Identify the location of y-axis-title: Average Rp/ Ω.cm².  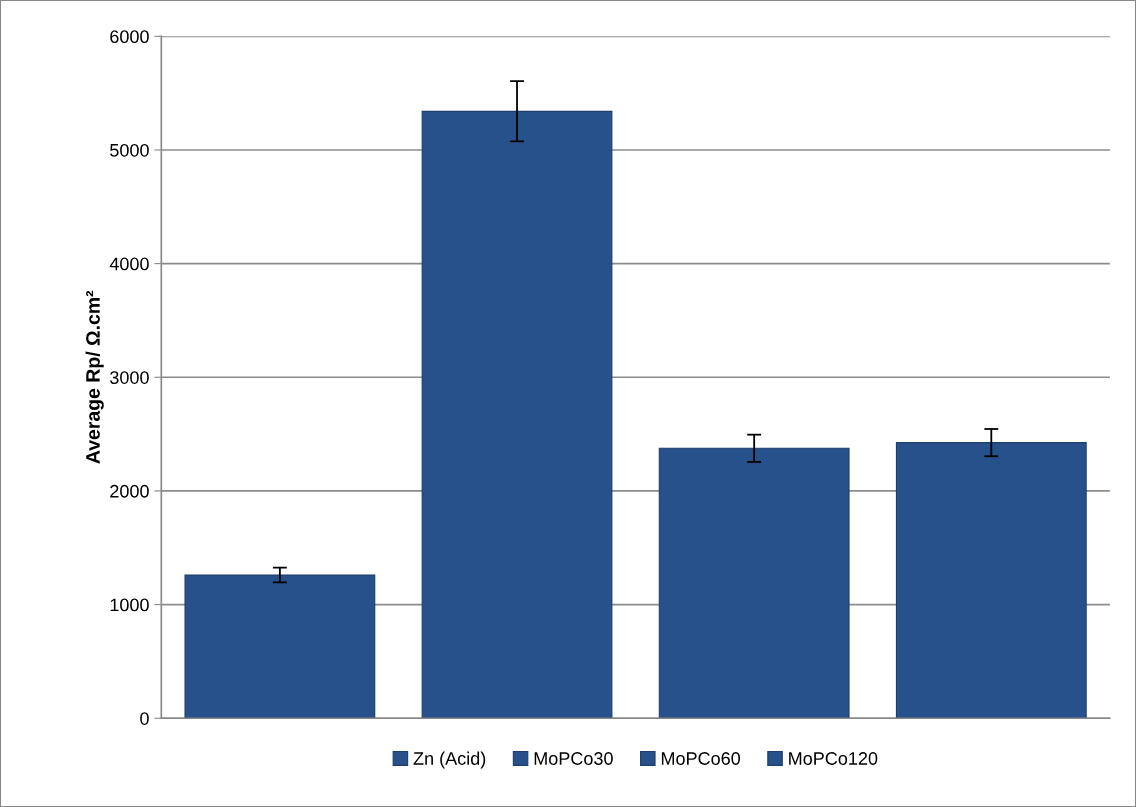
(94, 377).